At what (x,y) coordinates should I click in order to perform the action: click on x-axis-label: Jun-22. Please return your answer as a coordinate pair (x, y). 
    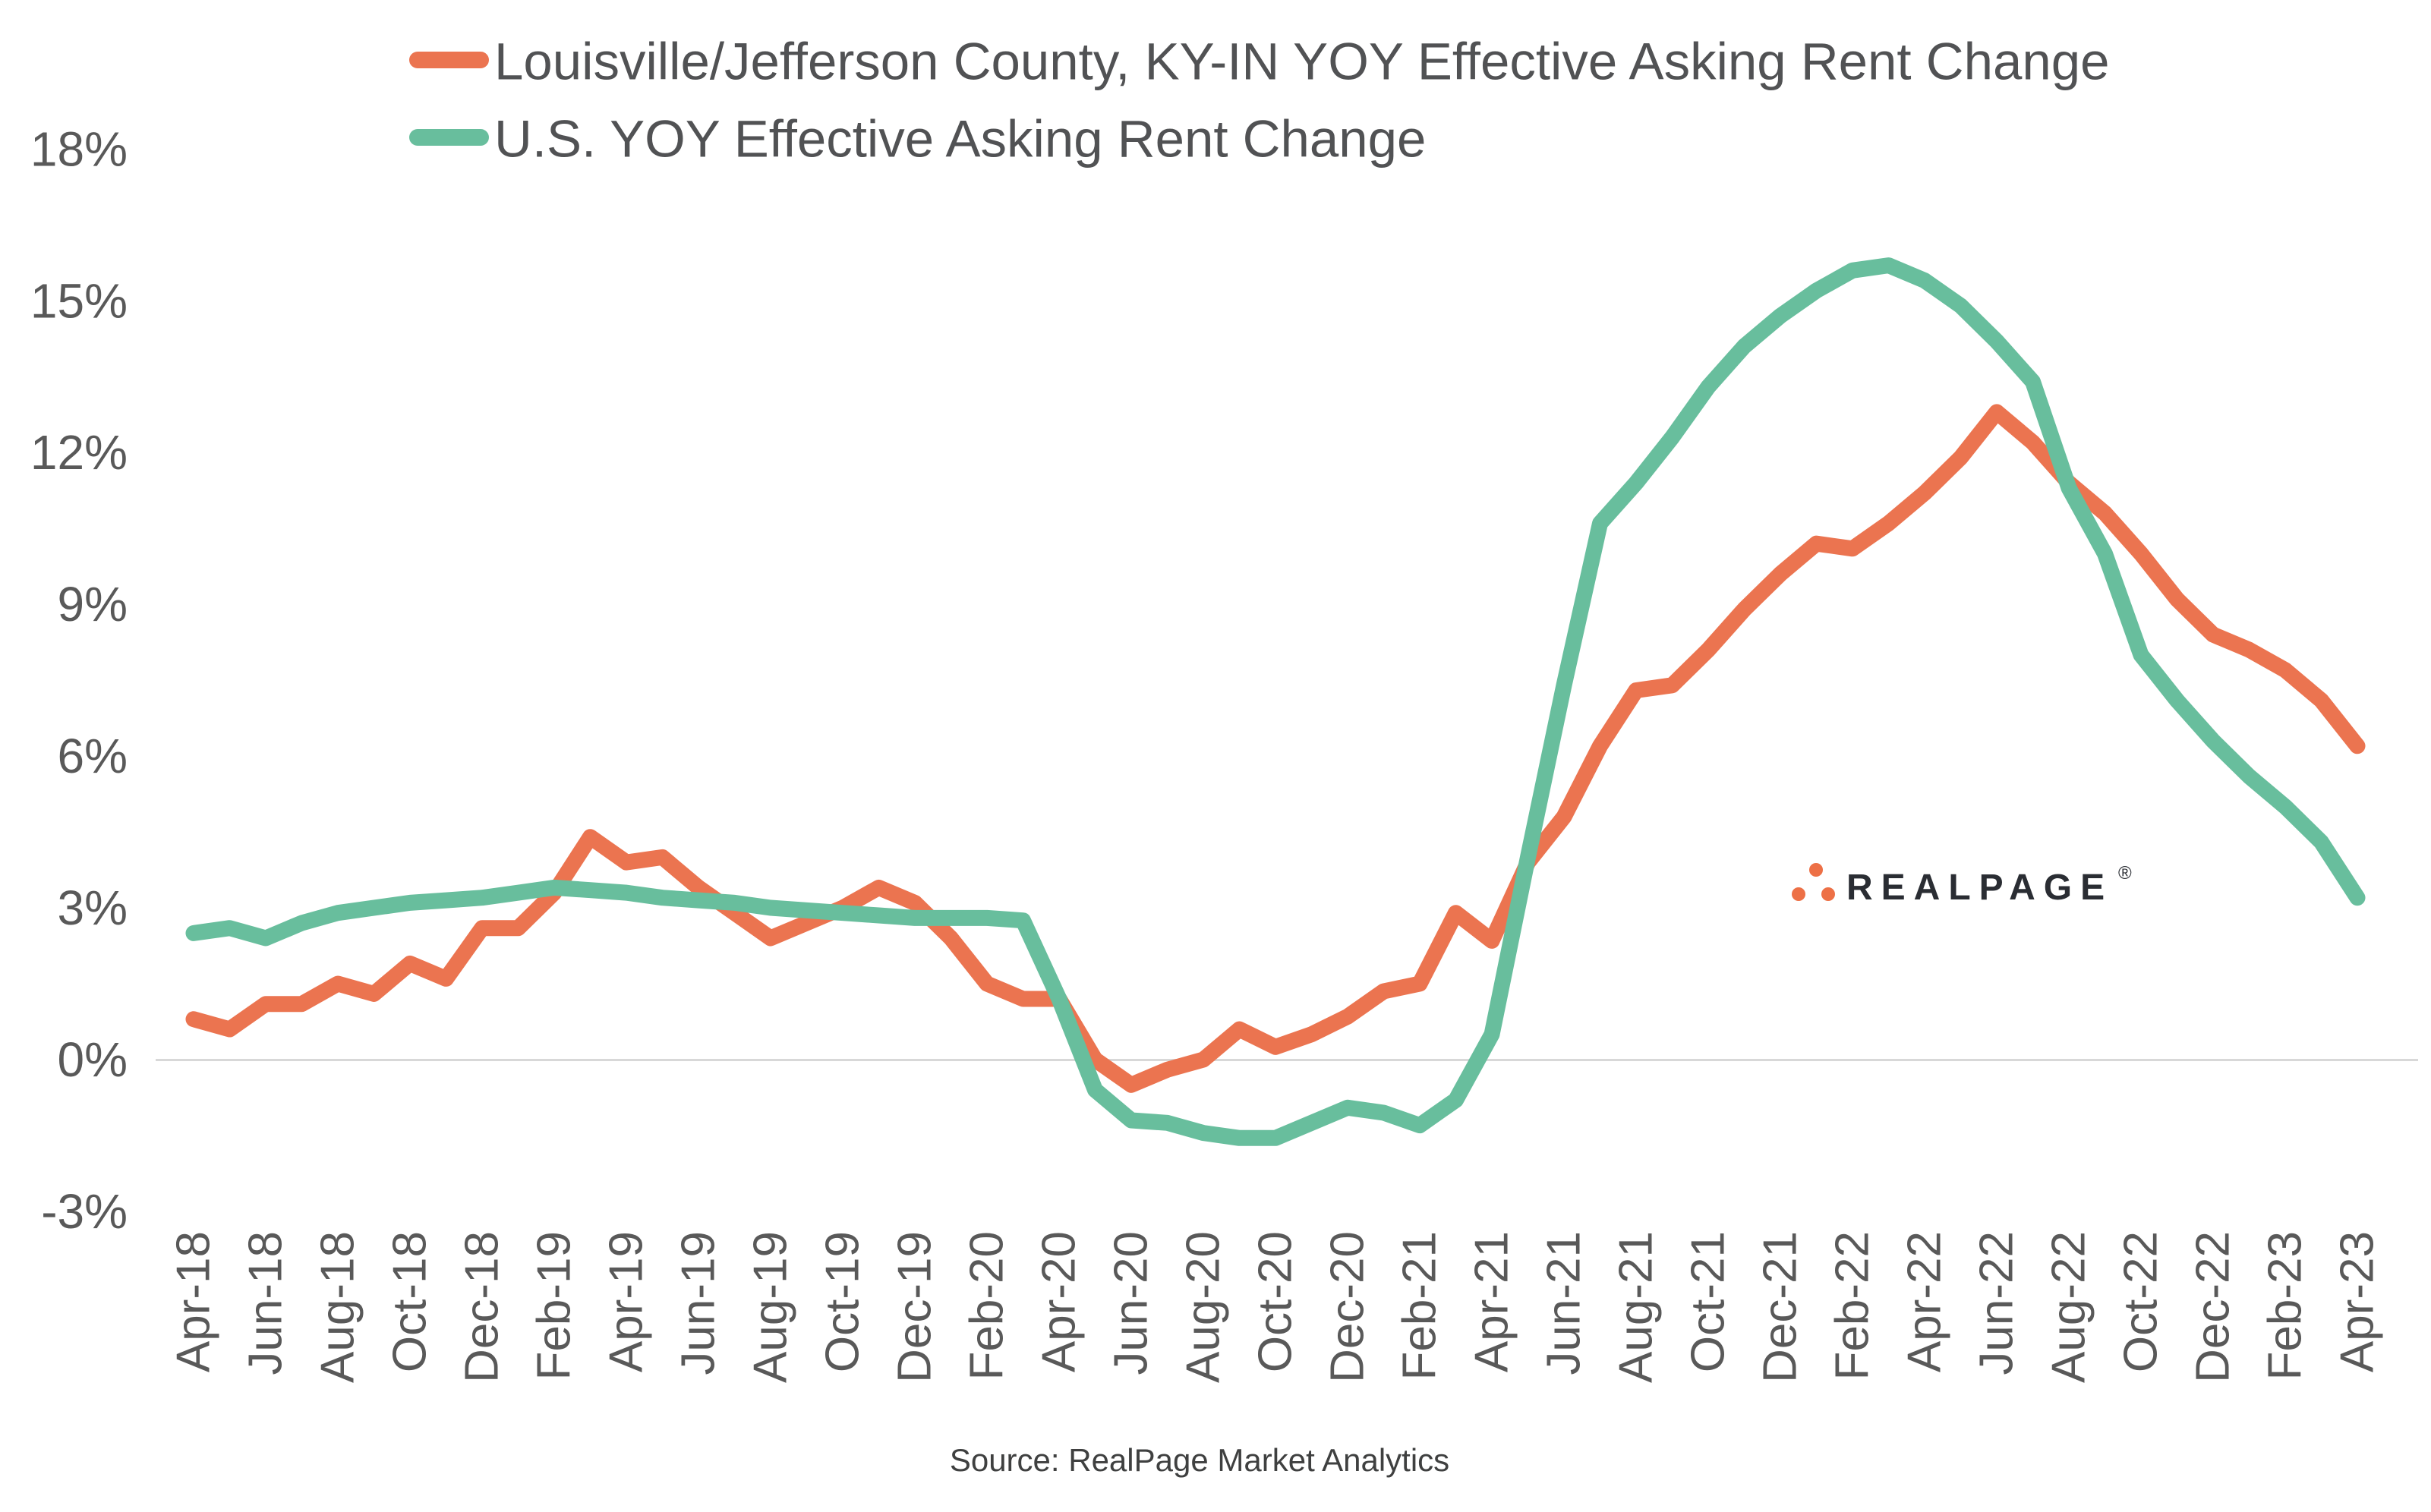
    Looking at the image, I should click on (1997, 1303).